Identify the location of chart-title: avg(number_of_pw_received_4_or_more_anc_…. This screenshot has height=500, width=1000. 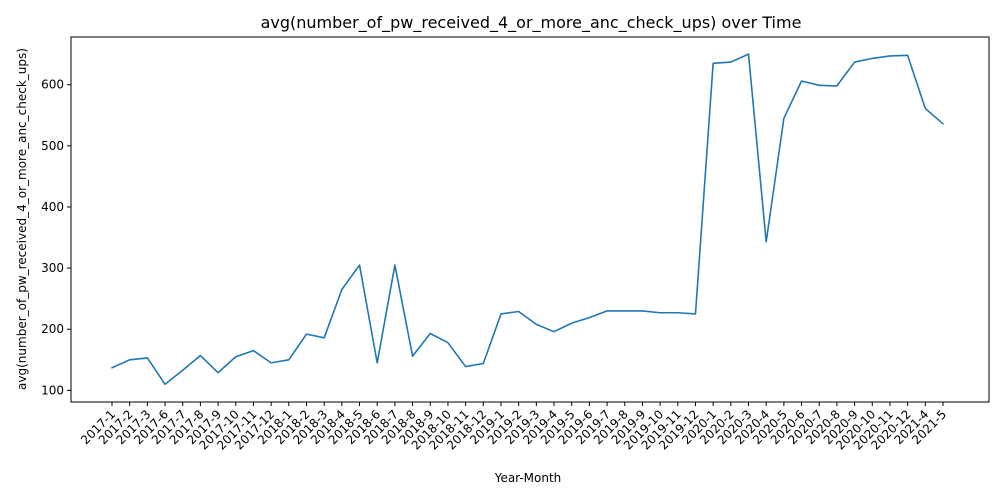
(531, 23).